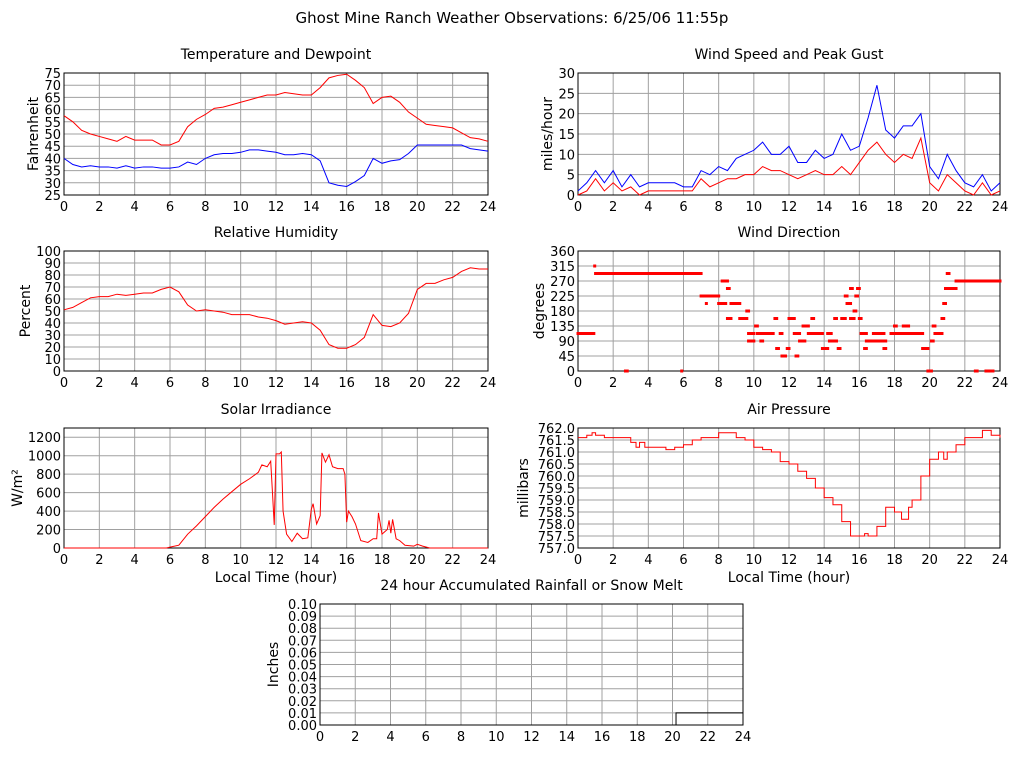  What do you see at coordinates (562, 312) in the screenshot?
I see `y-tick-label: 180` at bounding box center [562, 312].